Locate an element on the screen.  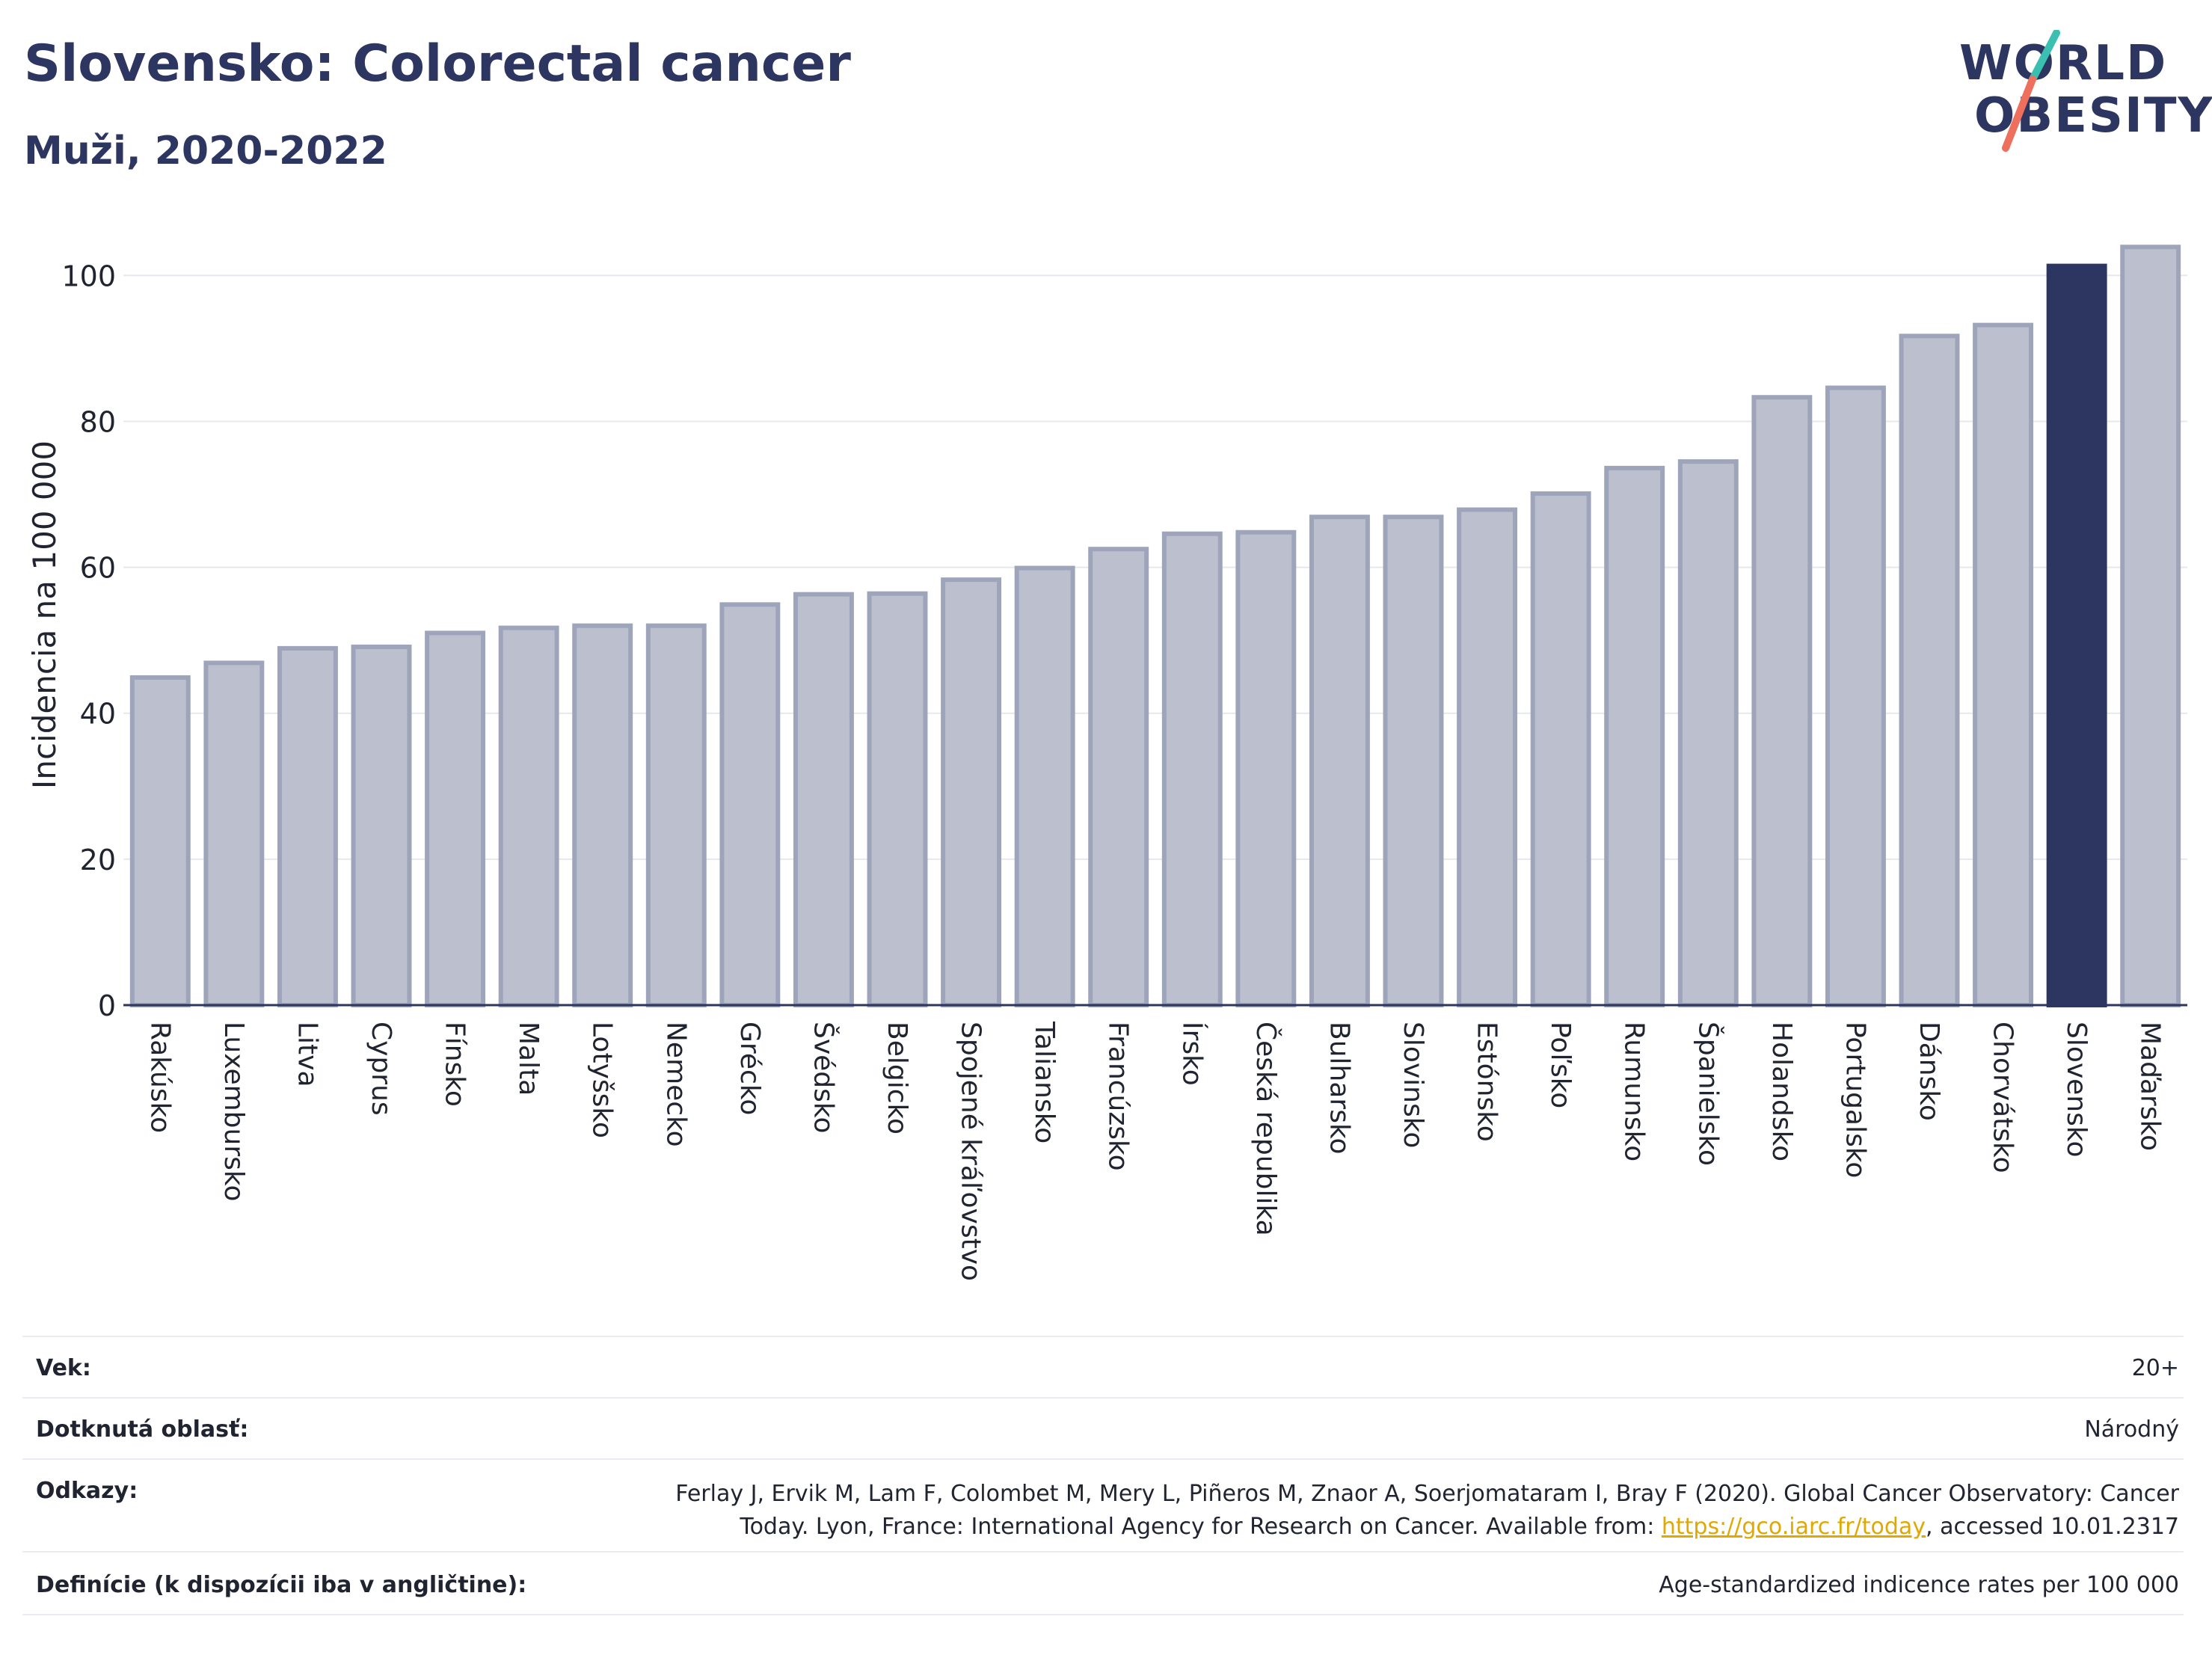
y-tick-label: 80 is located at coordinates (98, 421).